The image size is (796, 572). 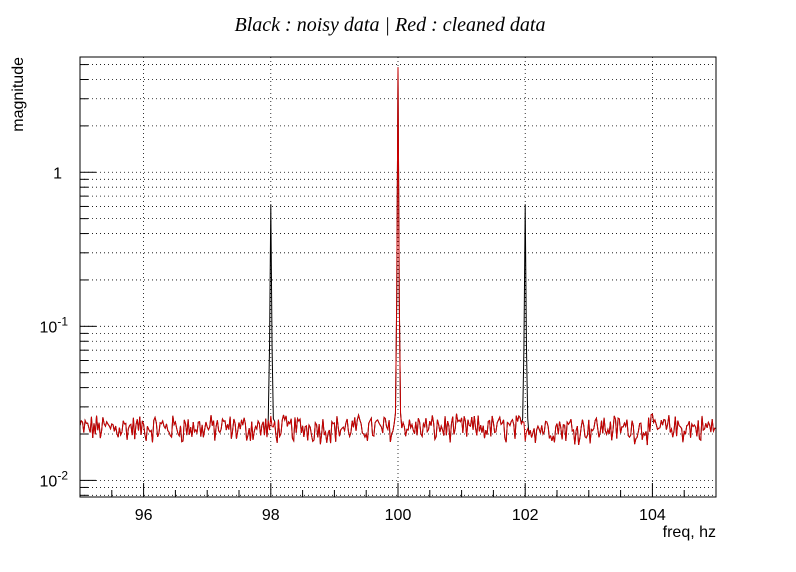 What do you see at coordinates (271, 515) in the screenshot?
I see `x-tick-label: 98` at bounding box center [271, 515].